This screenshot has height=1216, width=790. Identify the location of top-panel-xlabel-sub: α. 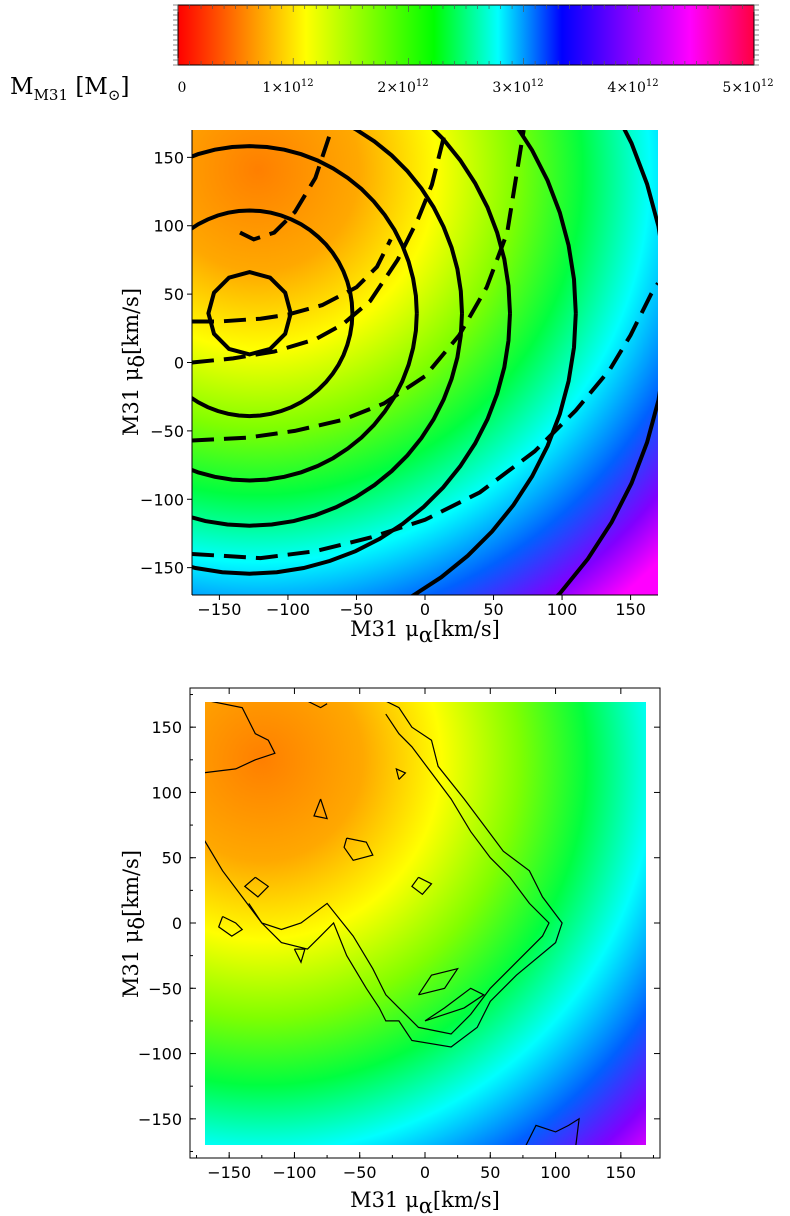
(426, 635).